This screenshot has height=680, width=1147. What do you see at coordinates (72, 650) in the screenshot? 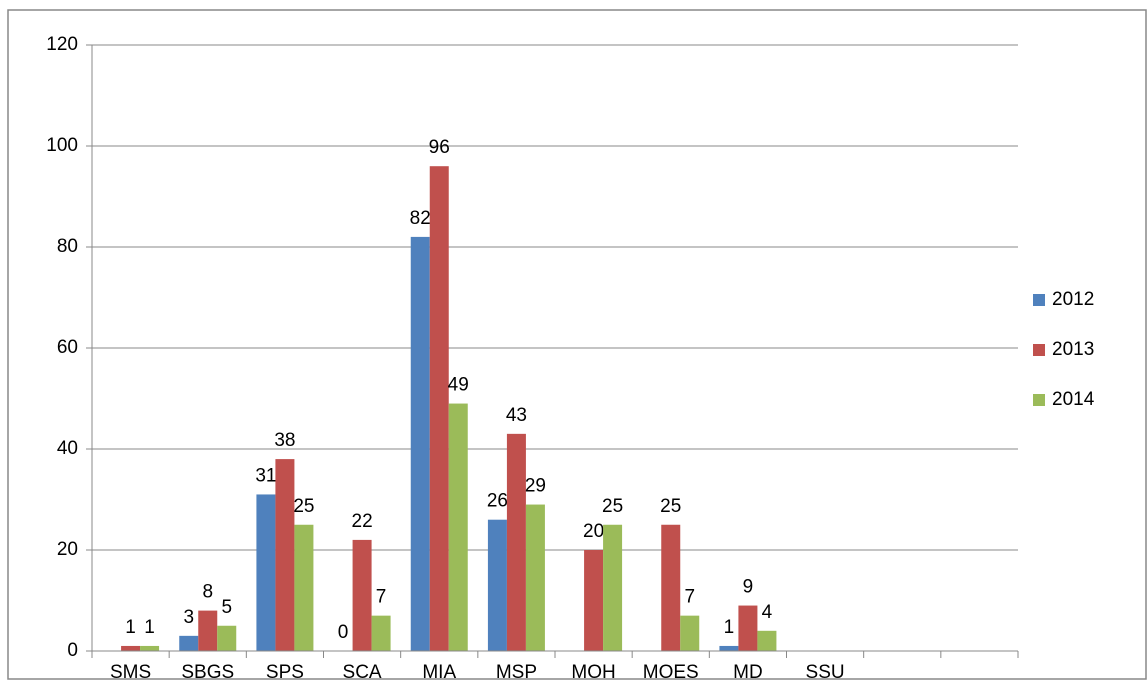
I see `y-tick-label: 0` at bounding box center [72, 650].